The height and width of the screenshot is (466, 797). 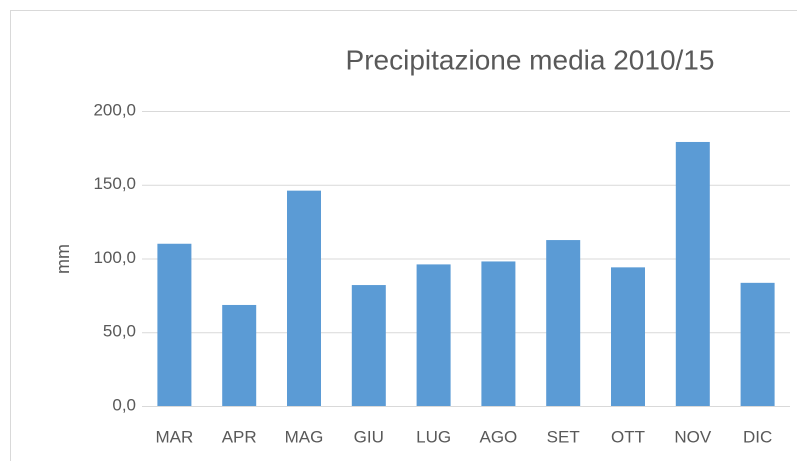 I want to click on y-tick-label: 200,0, so click(x=114, y=109).